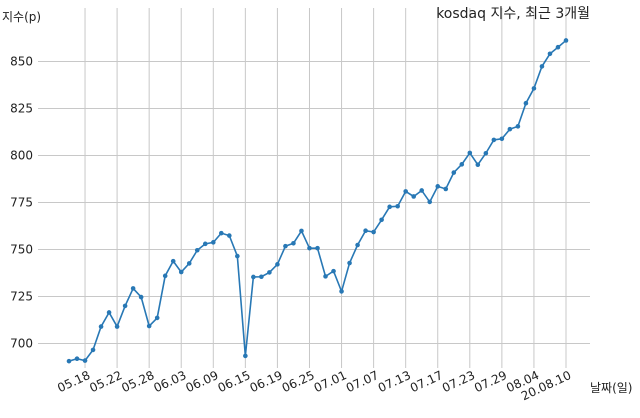 The image size is (640, 418). Describe the element at coordinates (394, 381) in the screenshot. I see `x-tick-label: 07.13` at that location.